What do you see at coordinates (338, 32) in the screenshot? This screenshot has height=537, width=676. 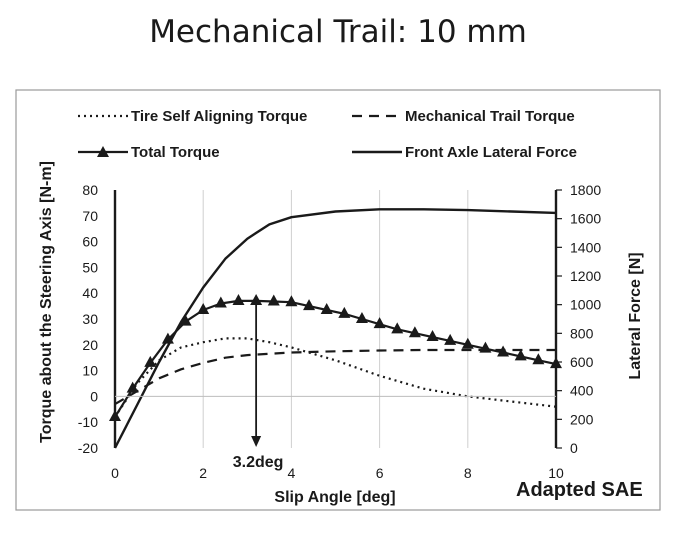 I see `page-title: Mechanical Trail: 10 mm` at bounding box center [338, 32].